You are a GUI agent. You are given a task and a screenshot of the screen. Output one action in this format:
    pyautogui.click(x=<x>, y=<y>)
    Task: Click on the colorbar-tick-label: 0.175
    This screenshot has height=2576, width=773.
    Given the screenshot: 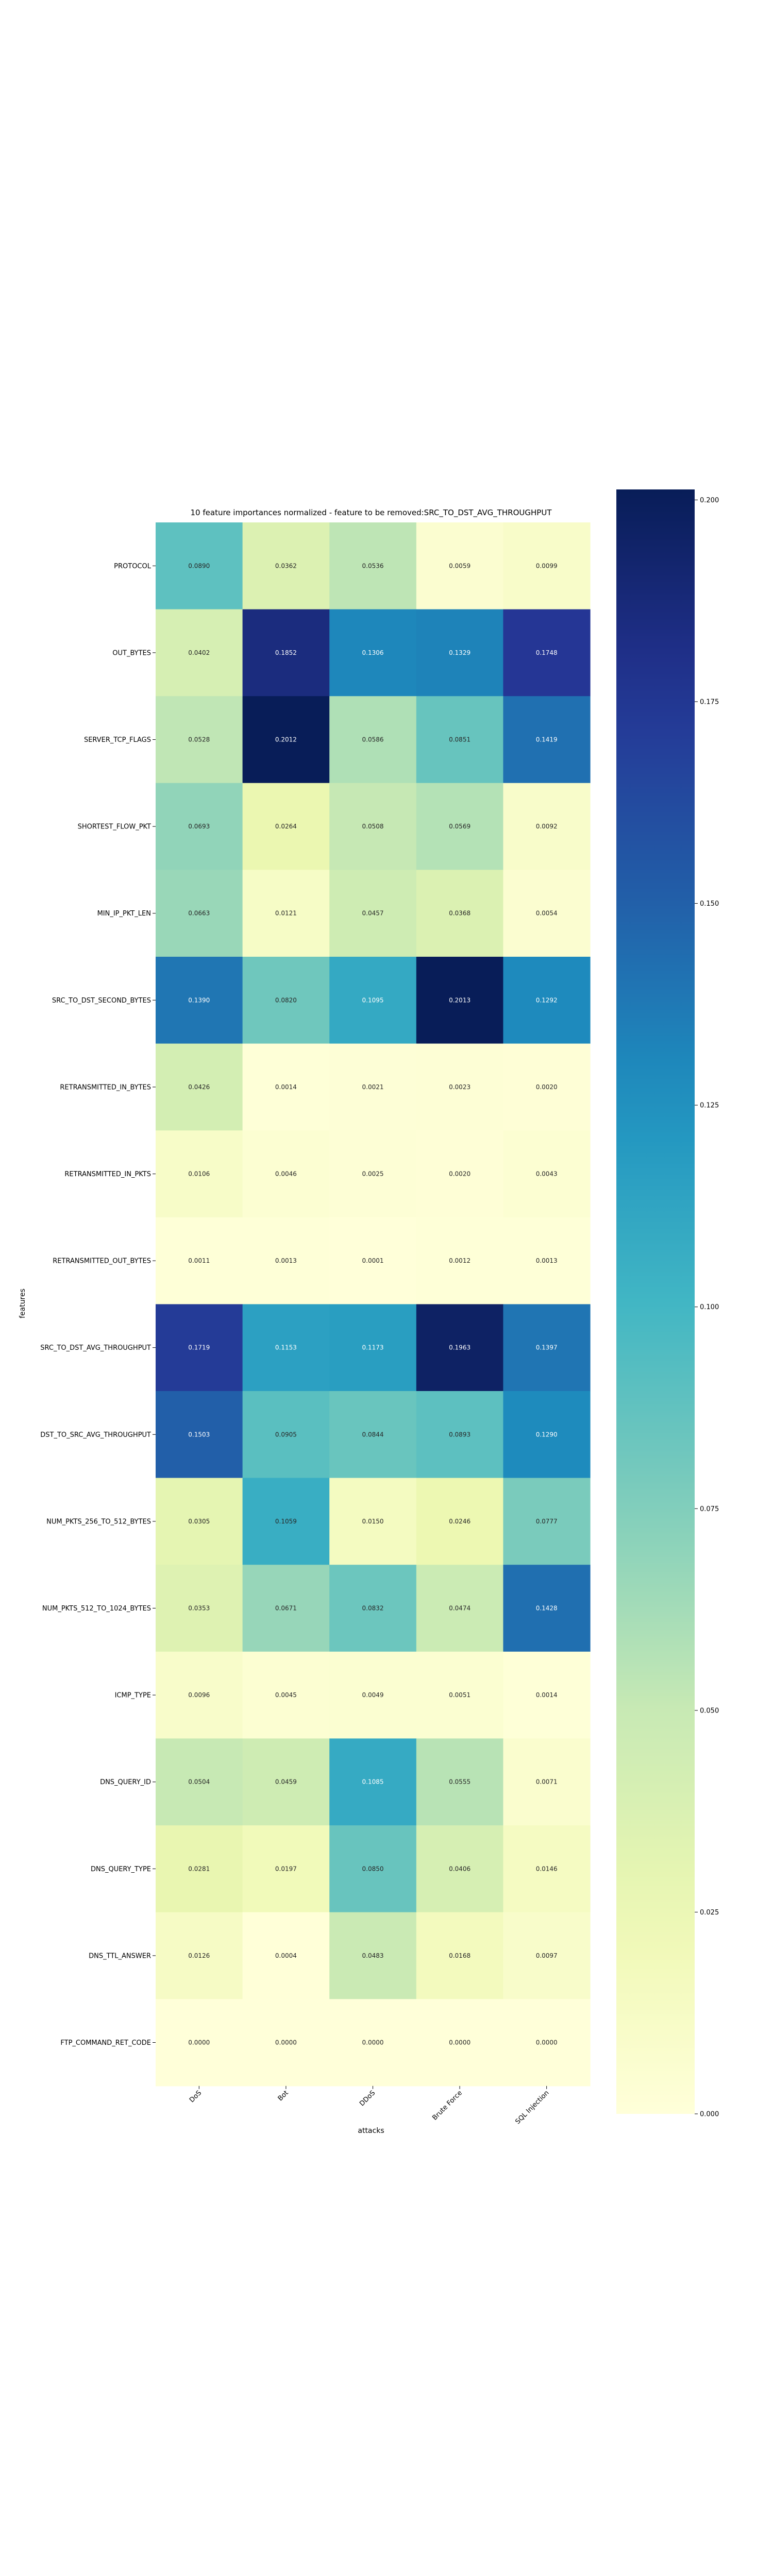 What is the action you would take?
    pyautogui.click(x=709, y=702)
    